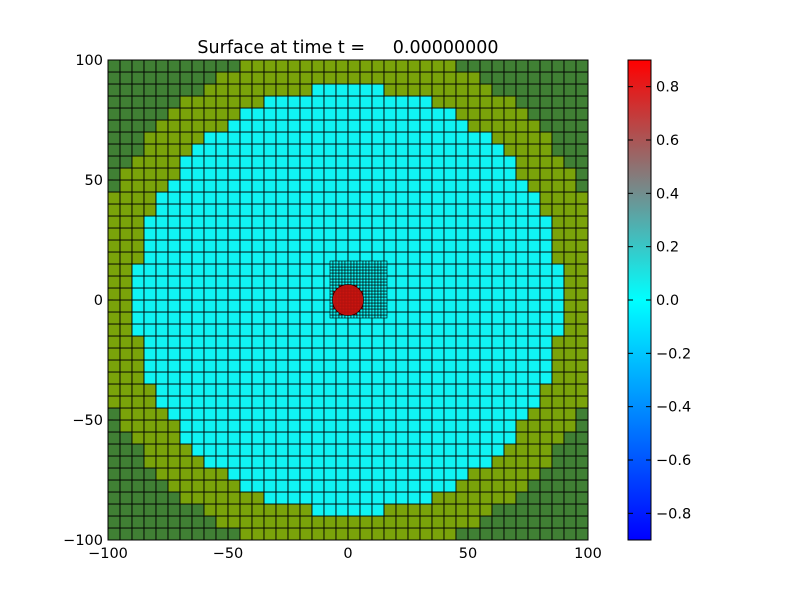 The image size is (800, 600). What do you see at coordinates (108, 554) in the screenshot?
I see `x-tick-label: −100` at bounding box center [108, 554].